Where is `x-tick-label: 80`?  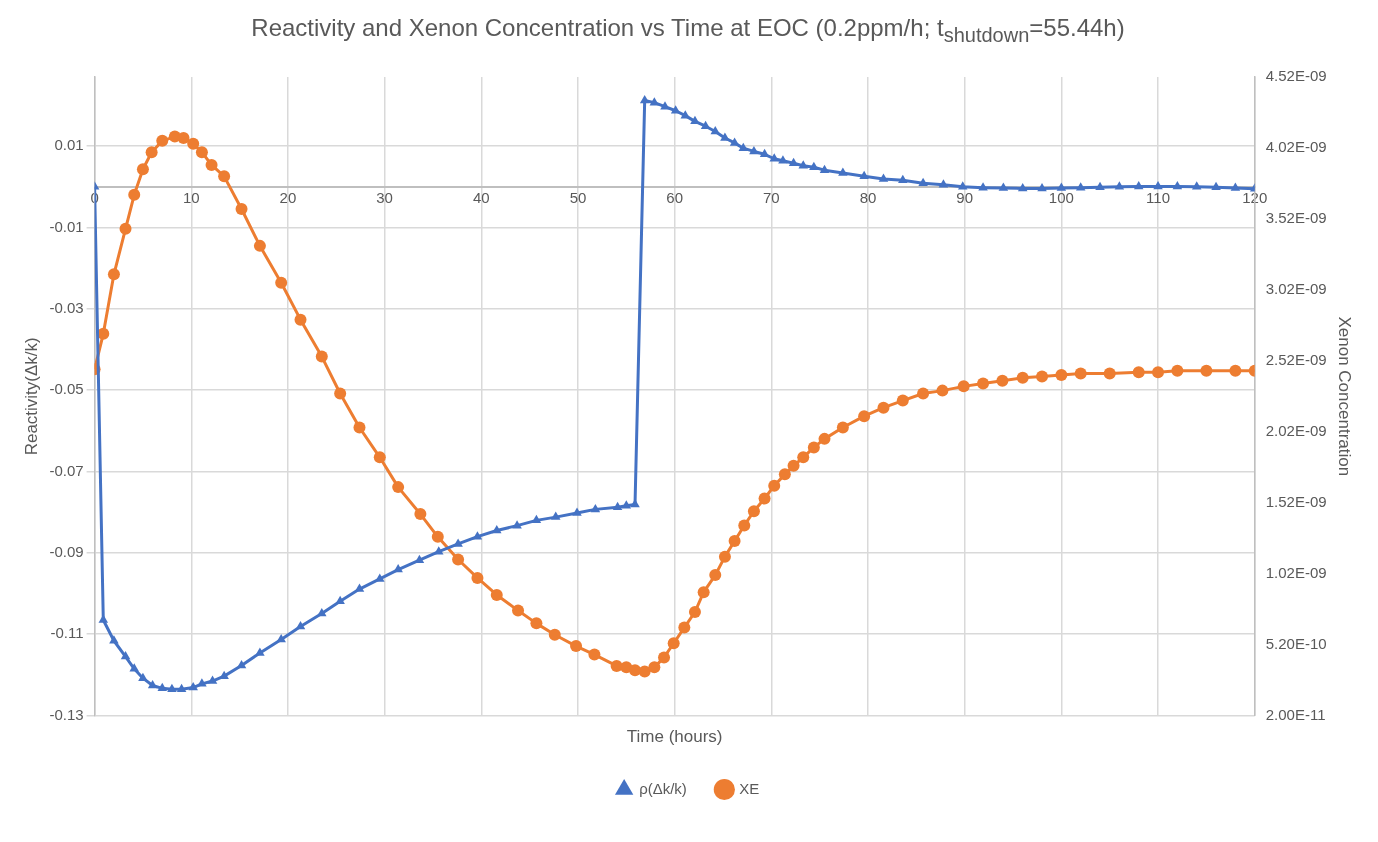 x-tick-label: 80 is located at coordinates (868, 197).